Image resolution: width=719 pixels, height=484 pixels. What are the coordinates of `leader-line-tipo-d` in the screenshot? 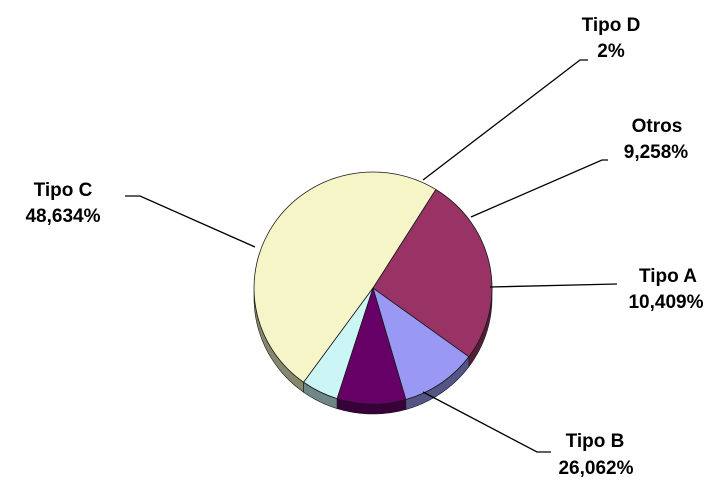 It's located at (505, 120).